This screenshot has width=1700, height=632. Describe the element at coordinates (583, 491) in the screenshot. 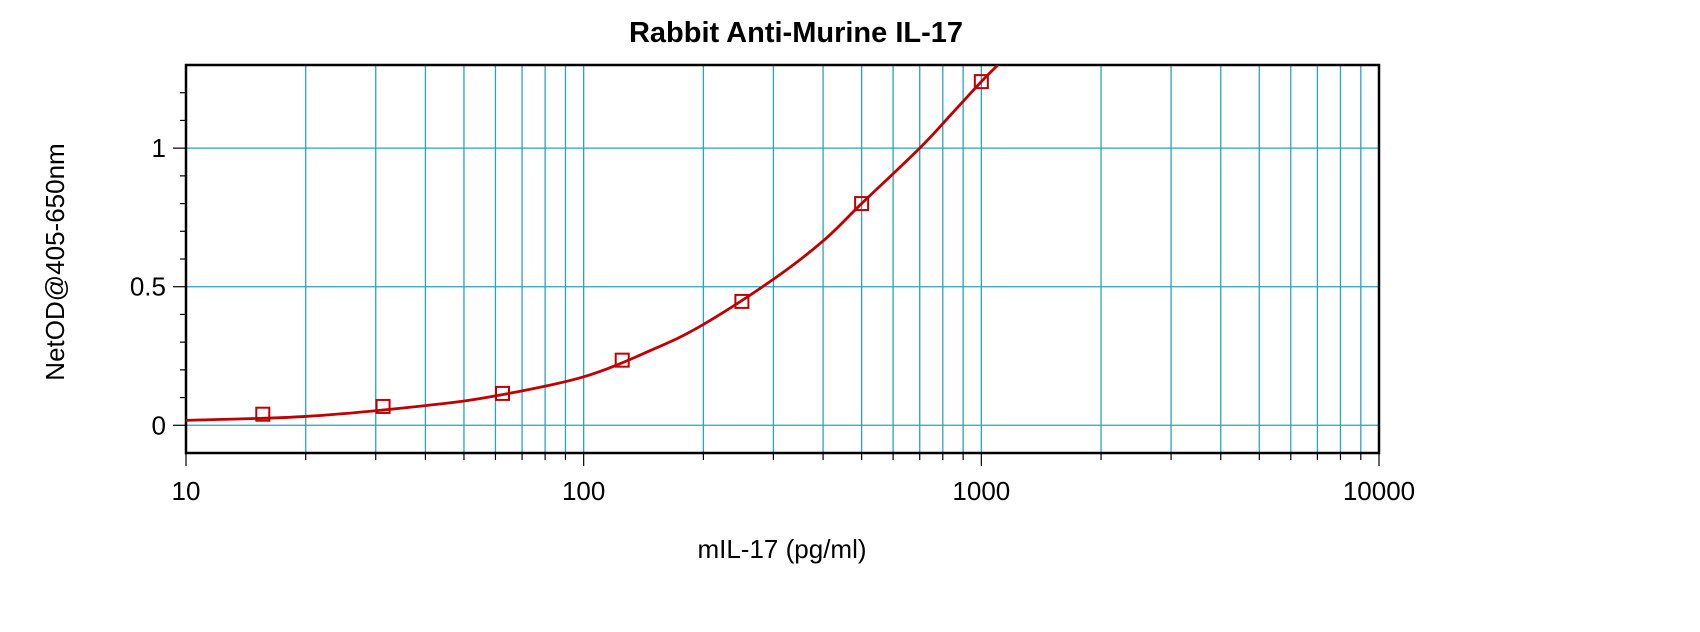

I see `x-tick-label: 100` at that location.